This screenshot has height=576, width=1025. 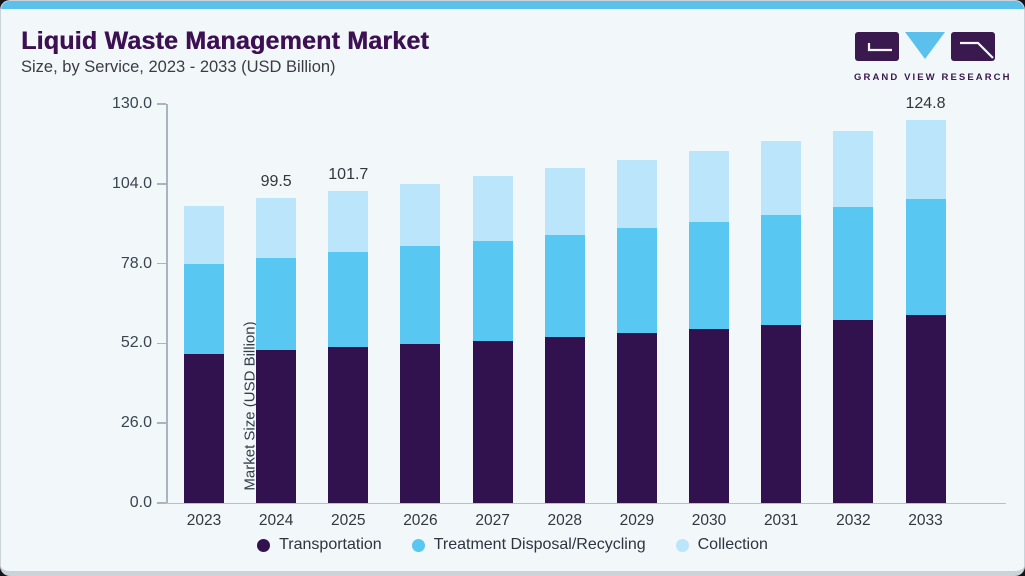 What do you see at coordinates (136, 423) in the screenshot?
I see `y-axis-tick-label: 26.0` at bounding box center [136, 423].